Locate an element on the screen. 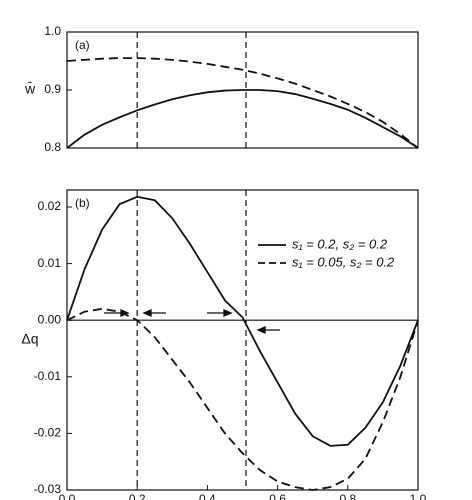 The height and width of the screenshot is (500, 472). y-tick-label: 0.00 is located at coordinates (50, 319).